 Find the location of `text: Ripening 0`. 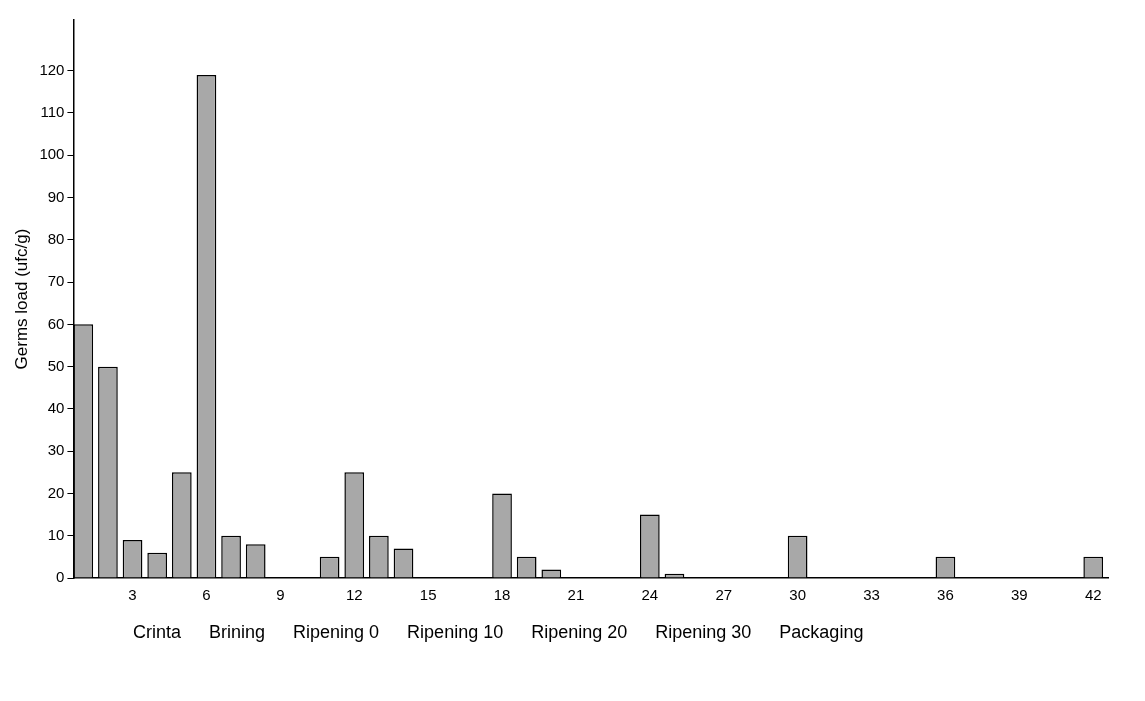

text: Ripening 0 is located at coordinates (336, 632).